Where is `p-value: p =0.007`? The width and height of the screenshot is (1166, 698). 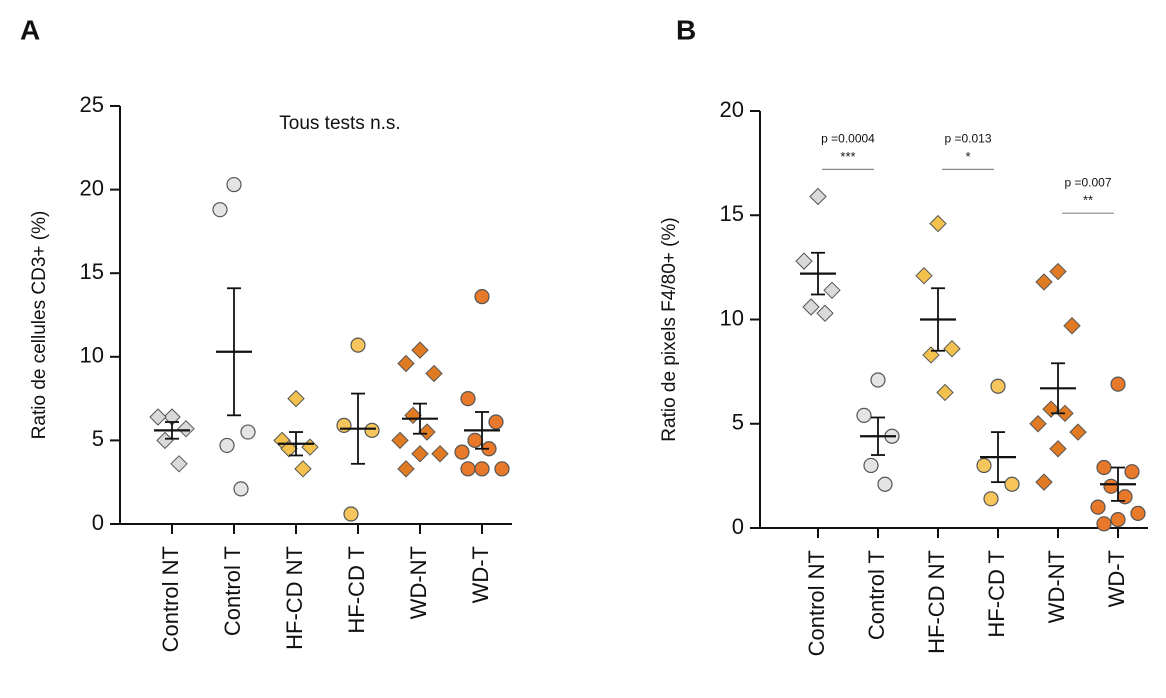 p-value: p =0.007 is located at coordinates (1087, 182).